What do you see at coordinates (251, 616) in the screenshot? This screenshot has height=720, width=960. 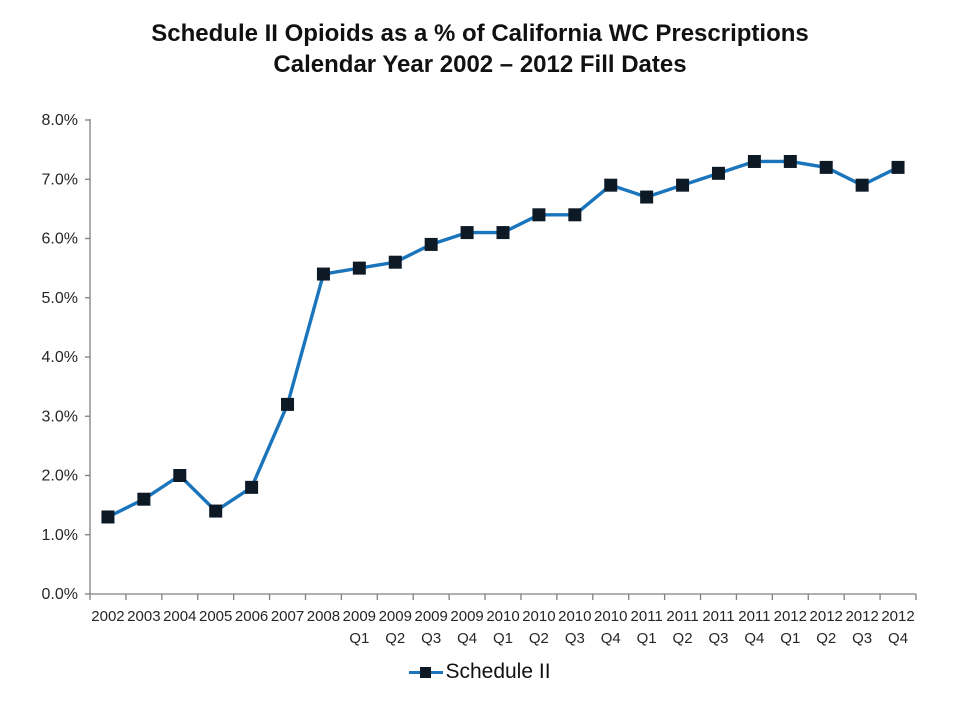 I see `x-axis-tick-label-year: 2006` at bounding box center [251, 616].